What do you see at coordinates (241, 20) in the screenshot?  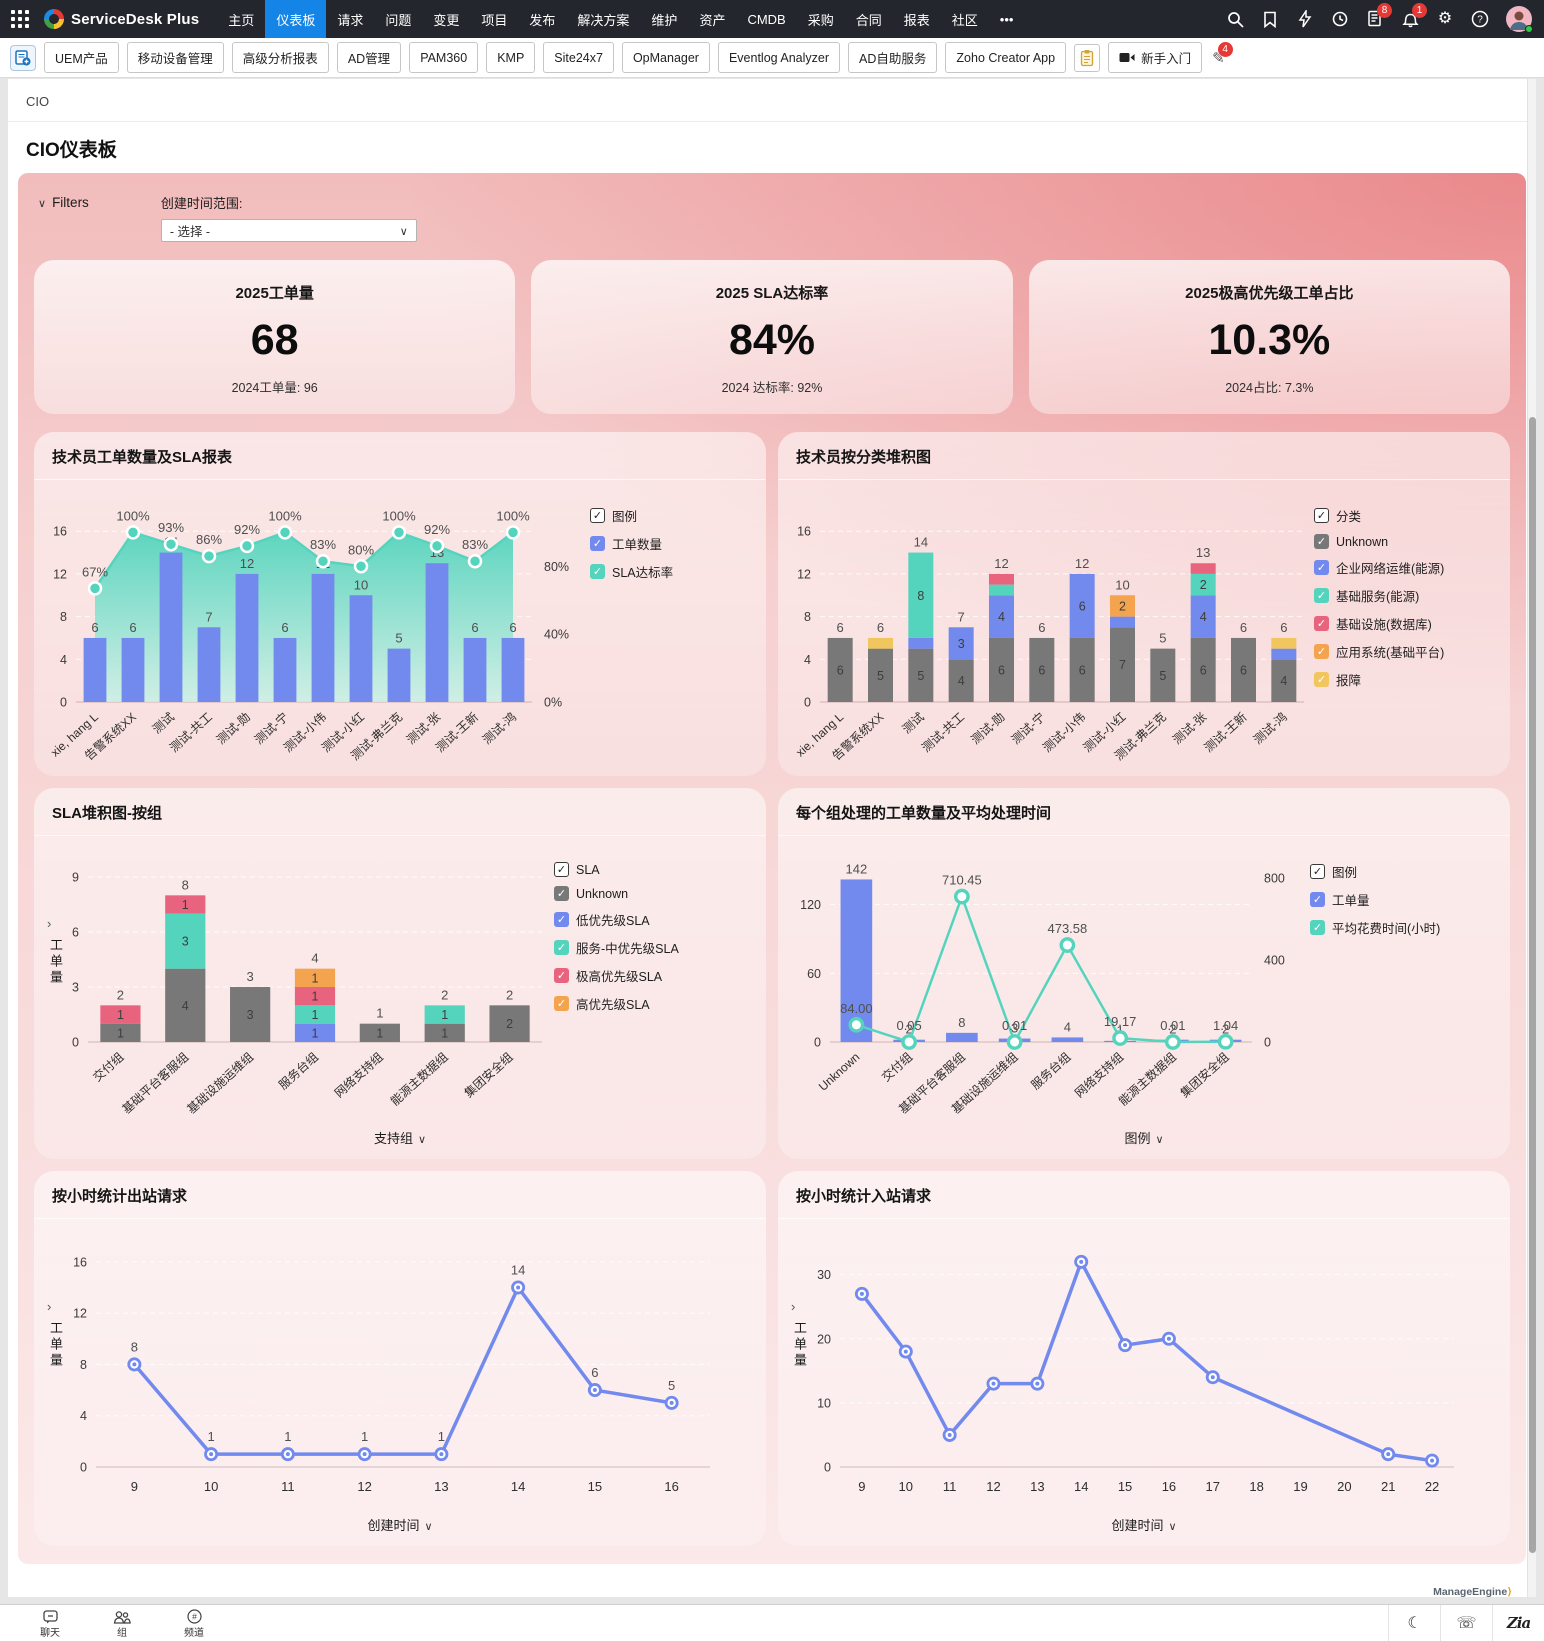 I see `nav-item: 主页` at bounding box center [241, 20].